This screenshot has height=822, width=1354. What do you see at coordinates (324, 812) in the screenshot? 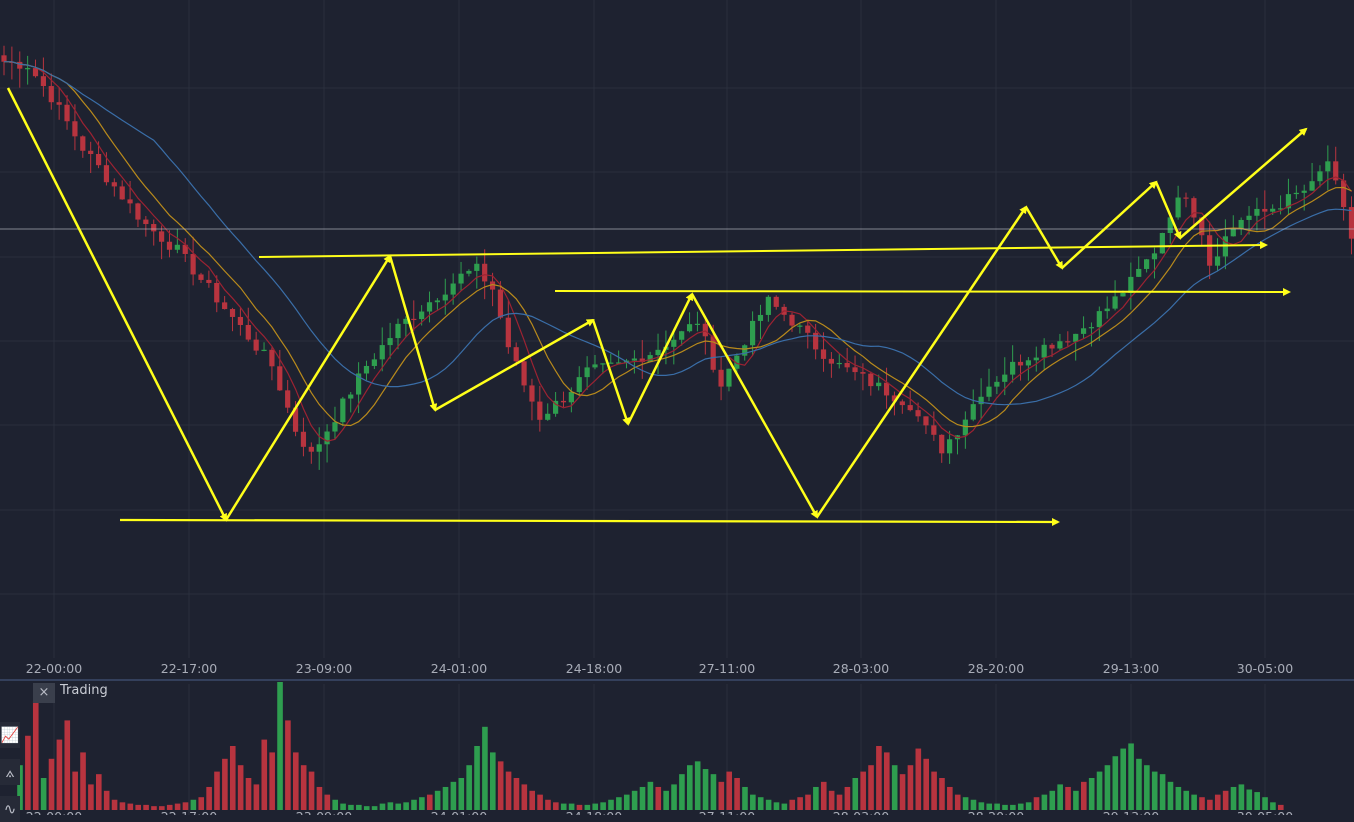
I see `vol-tick-label-2: 23-09:00` at bounding box center [324, 812].